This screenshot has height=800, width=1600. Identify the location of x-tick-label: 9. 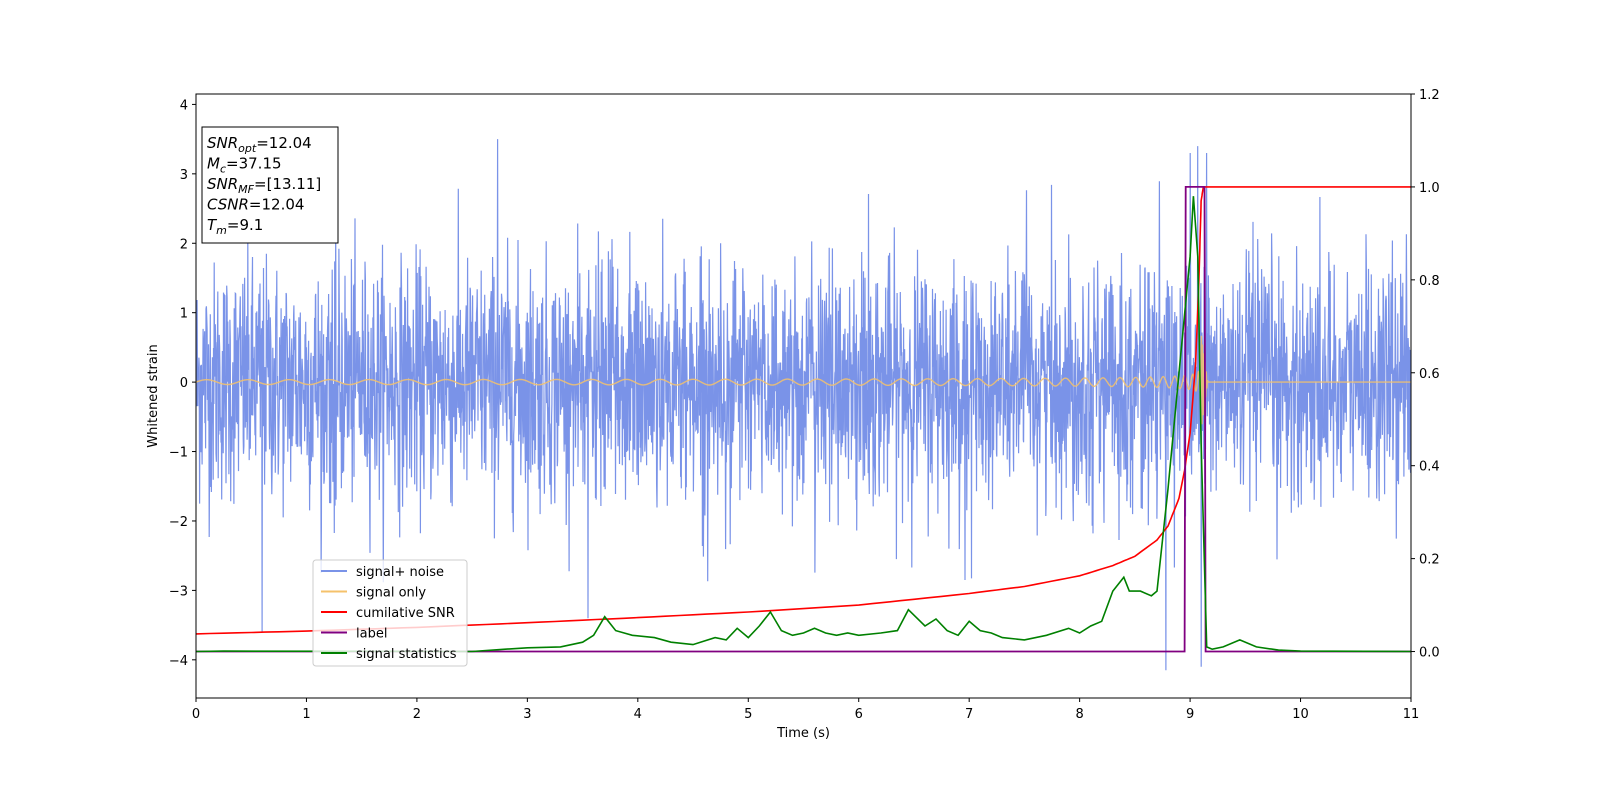
(1190, 714).